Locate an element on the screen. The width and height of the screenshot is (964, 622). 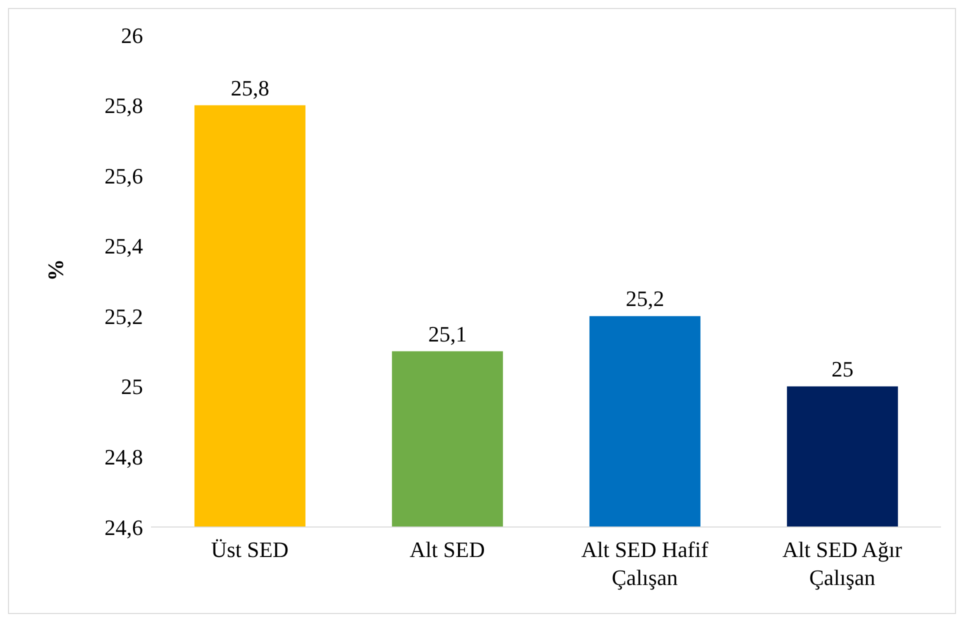
y-axis-title: % is located at coordinates (55, 270).